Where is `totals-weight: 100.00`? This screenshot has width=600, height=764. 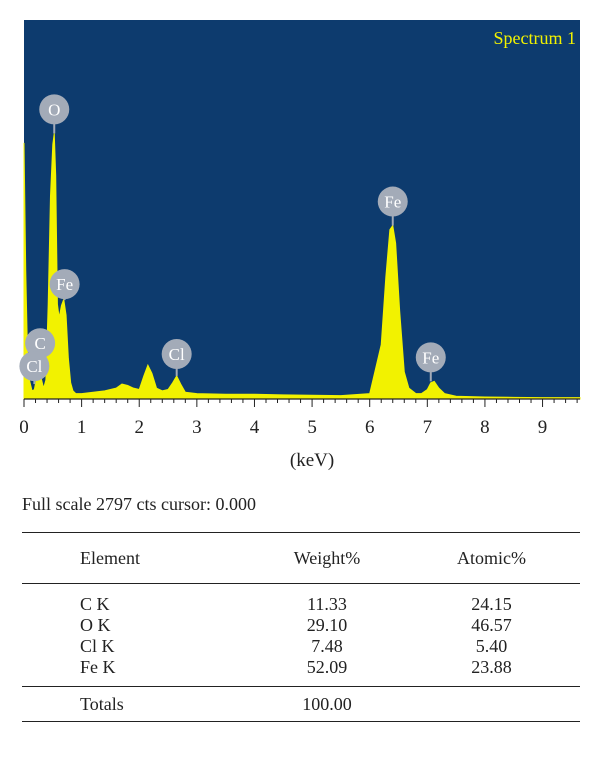
totals-weight: 100.00 is located at coordinates (327, 704).